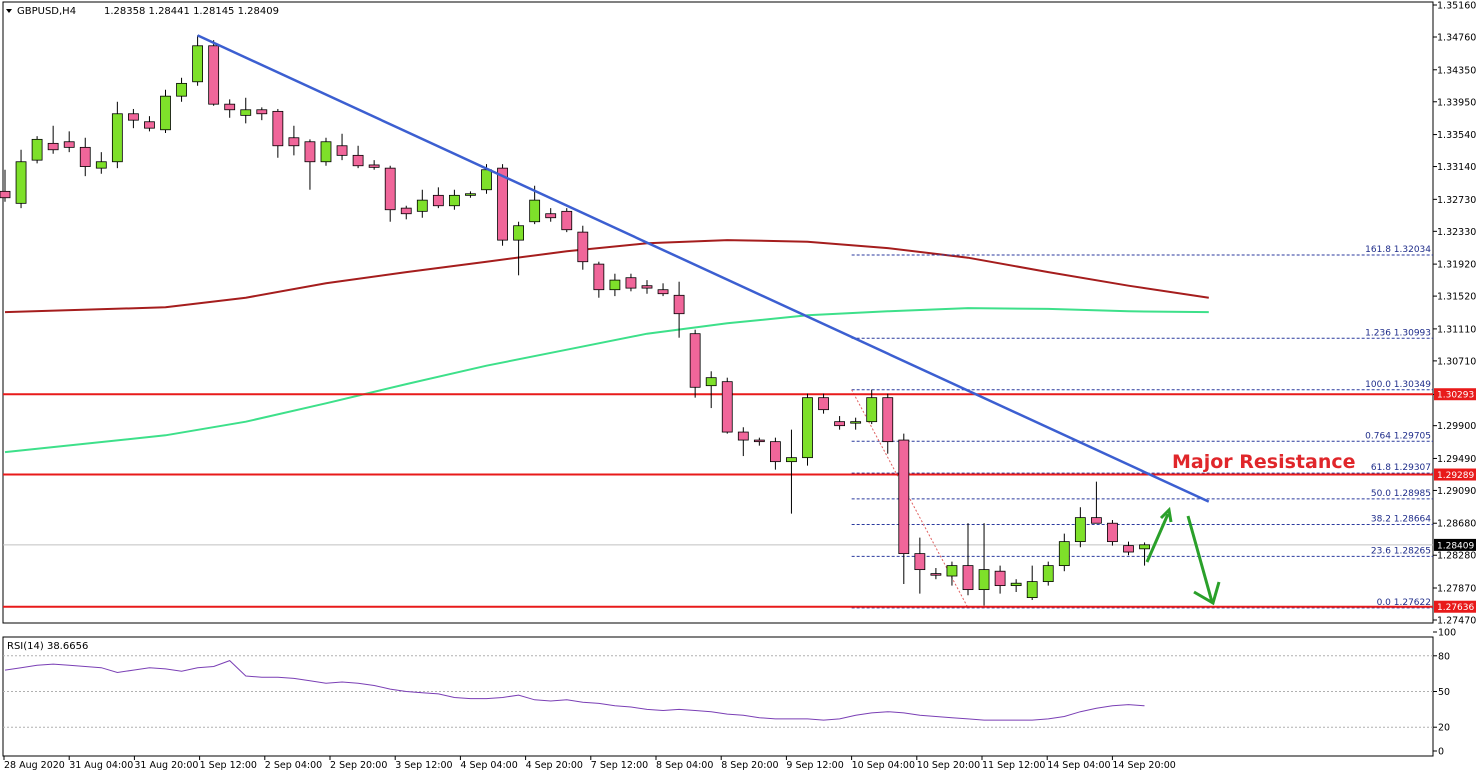 The width and height of the screenshot is (1480, 775). What do you see at coordinates (1456, 426) in the screenshot?
I see `price-tick-label: 1.29900` at bounding box center [1456, 426].